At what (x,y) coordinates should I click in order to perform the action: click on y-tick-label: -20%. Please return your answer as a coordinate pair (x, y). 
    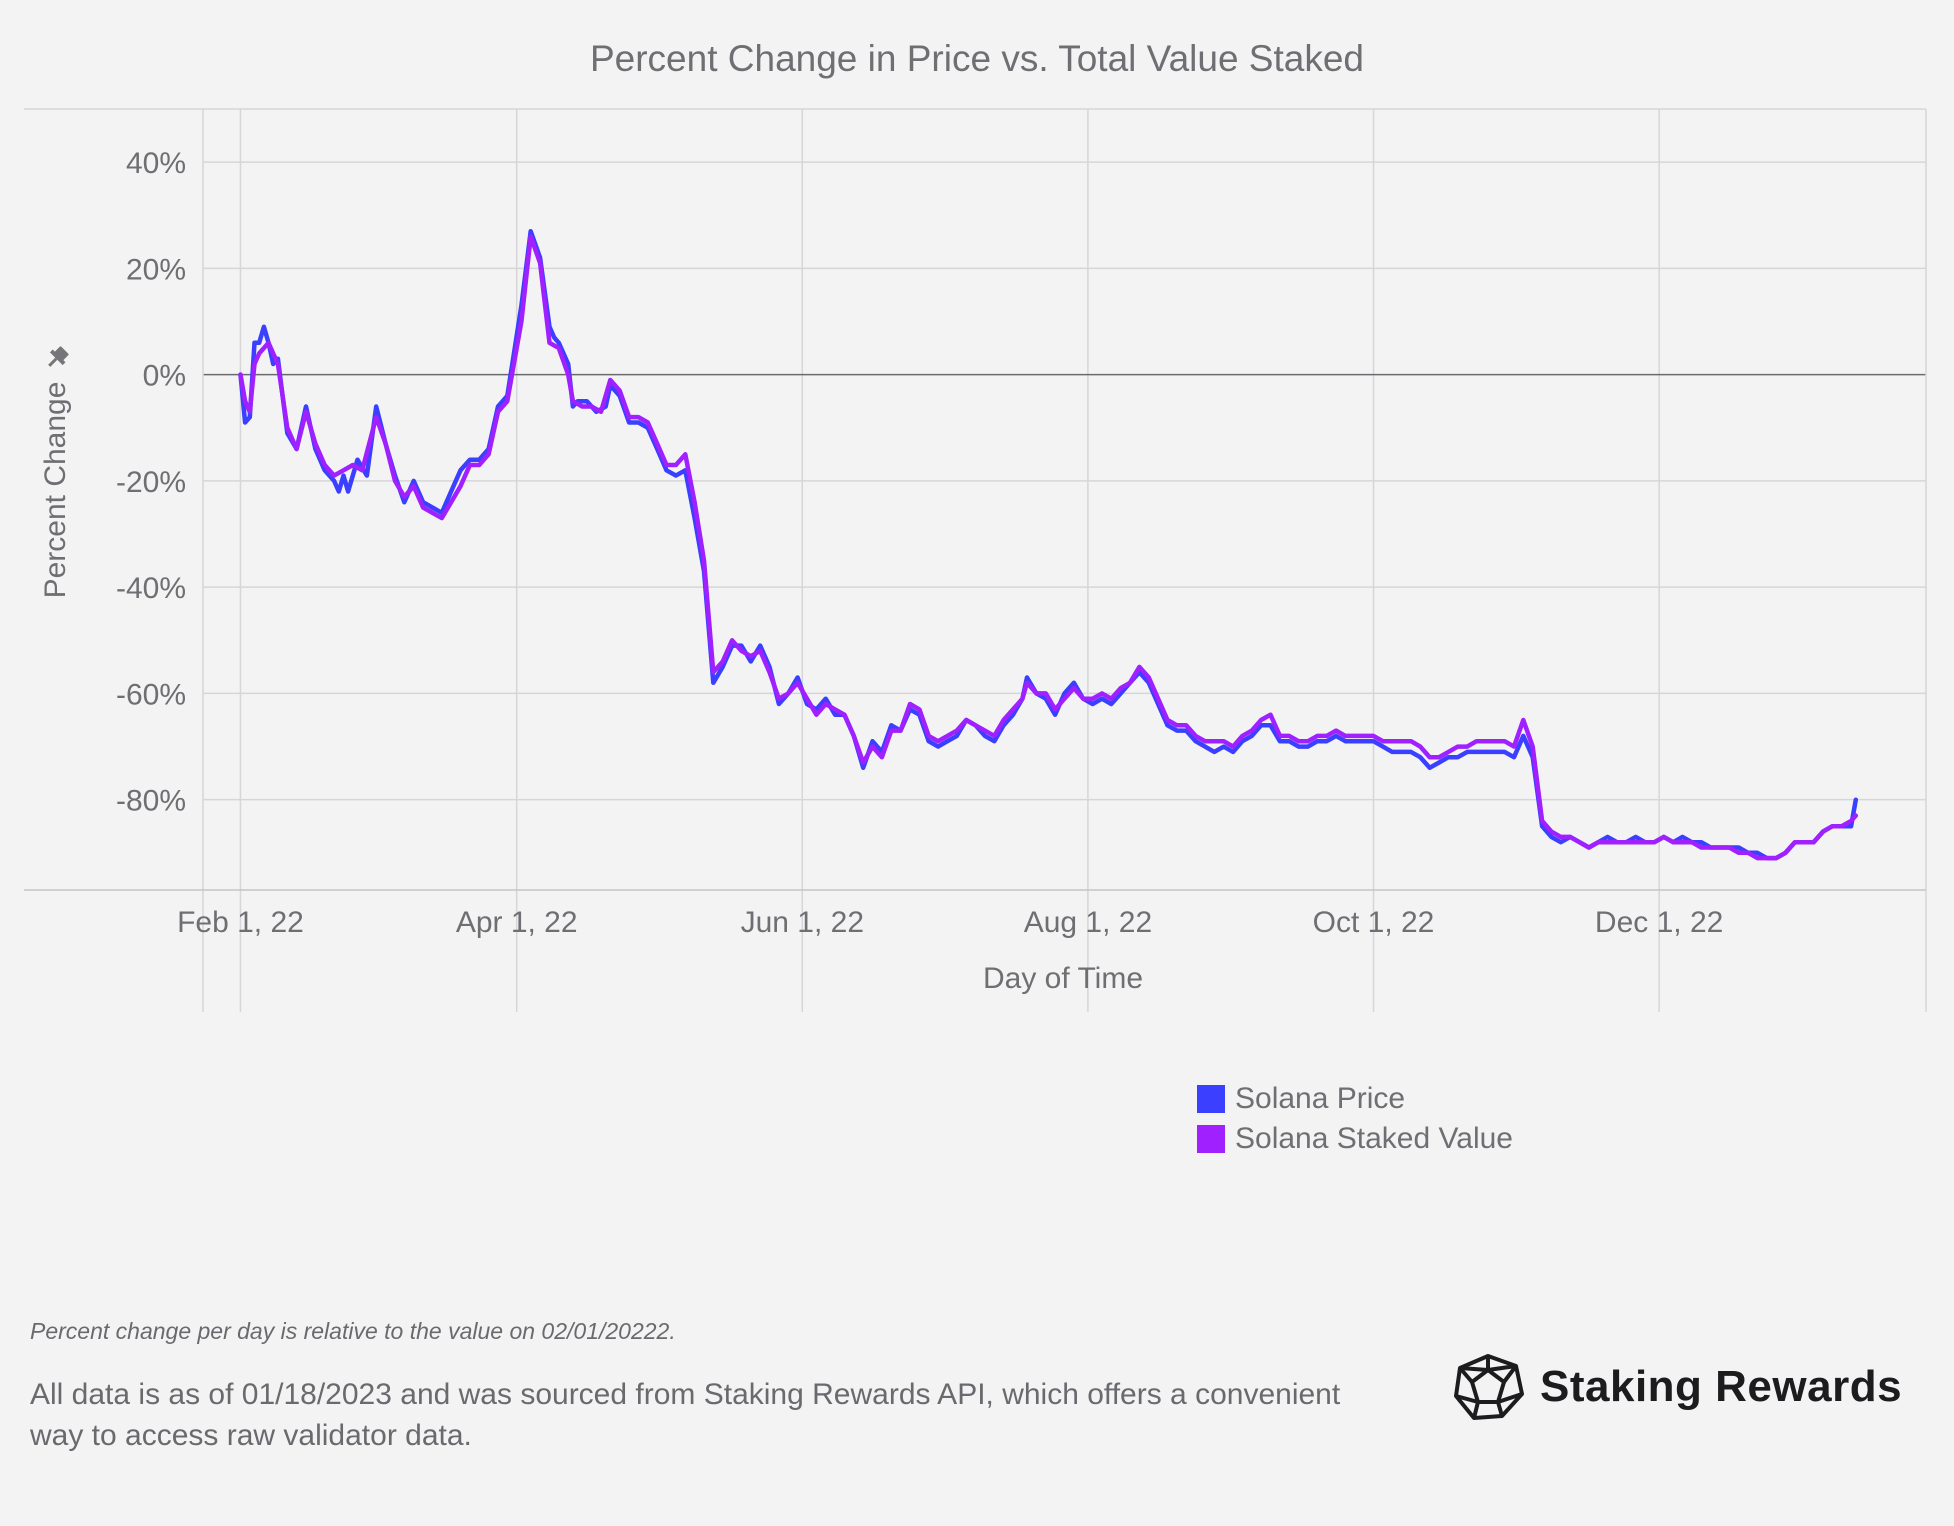
    Looking at the image, I should click on (151, 482).